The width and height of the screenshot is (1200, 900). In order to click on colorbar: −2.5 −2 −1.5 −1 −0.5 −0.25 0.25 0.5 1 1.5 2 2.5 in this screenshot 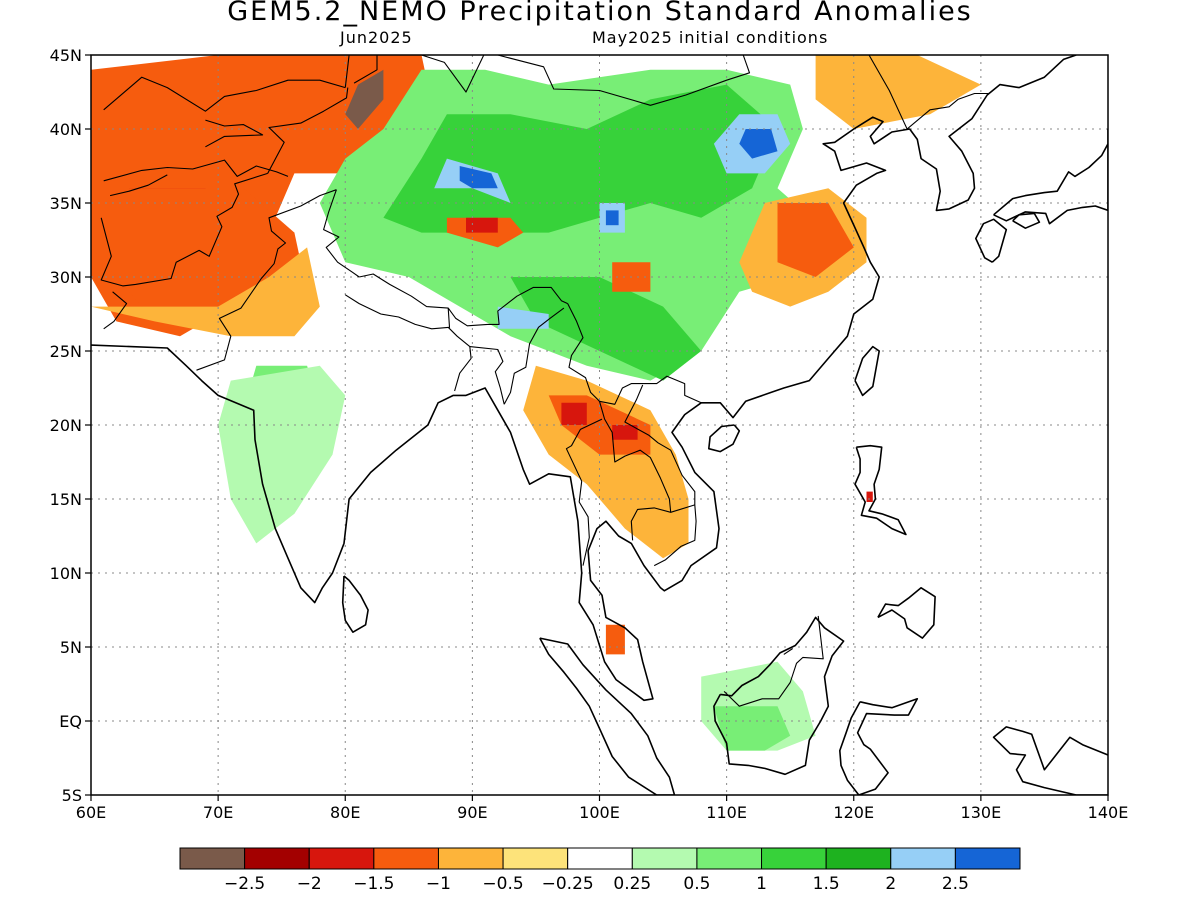, I will do `click(600, 870)`.